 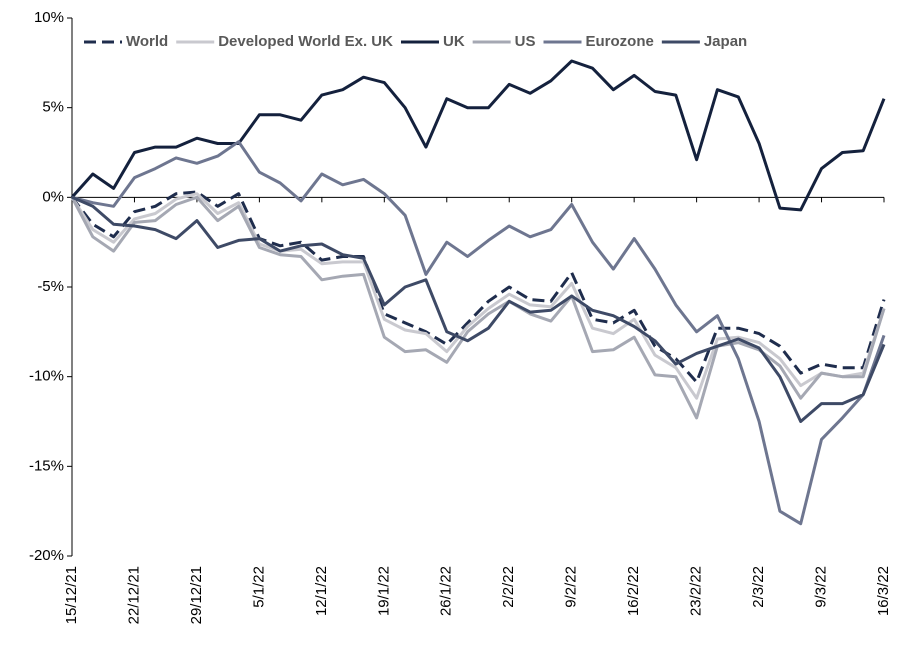 What do you see at coordinates (53, 107) in the screenshot?
I see `y-tick-label: 5%` at bounding box center [53, 107].